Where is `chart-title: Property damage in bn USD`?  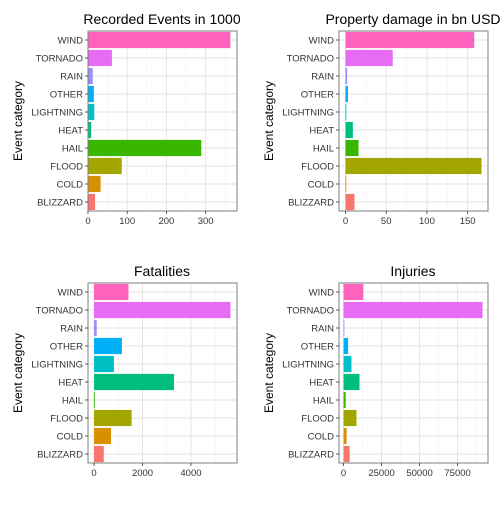
chart-title: Property damage in bn USD is located at coordinates (412, 19).